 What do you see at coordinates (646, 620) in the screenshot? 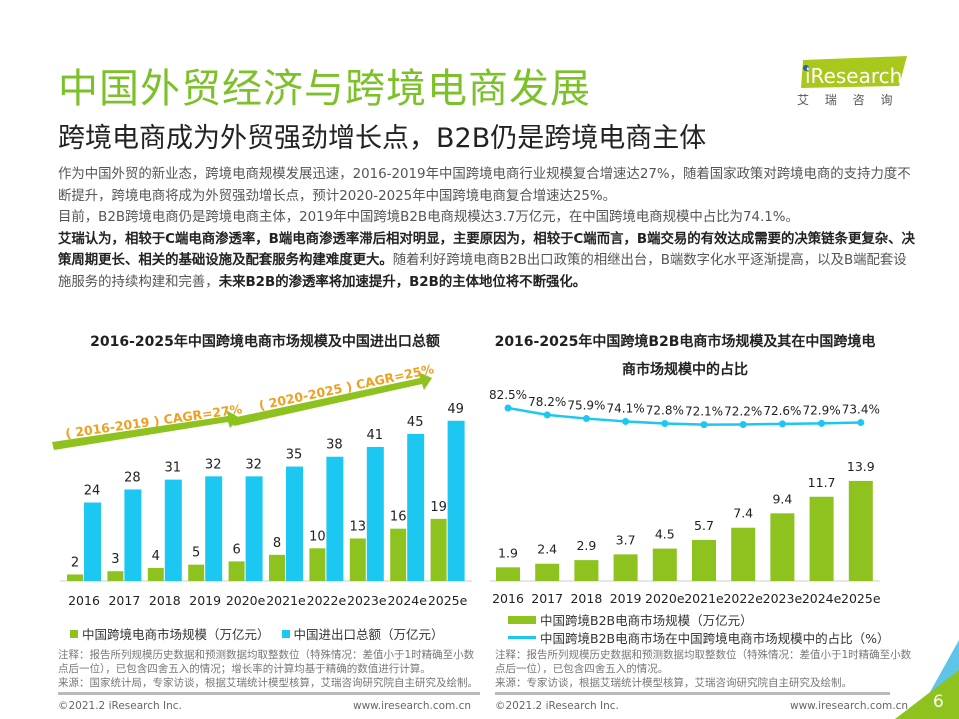
I see `legend-label: 中国跨境B2B电商市场规模（万亿元）` at bounding box center [646, 620].